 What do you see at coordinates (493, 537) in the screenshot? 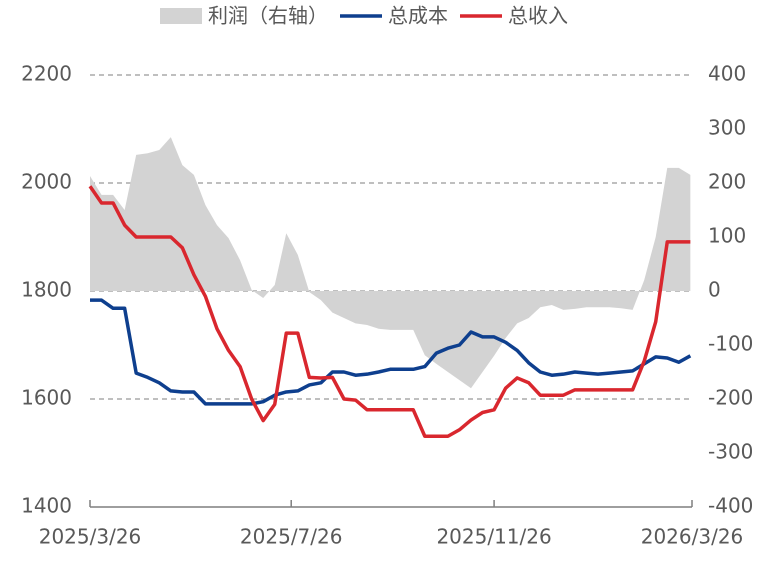
I see `x-tick-label: 2025/11/26` at bounding box center [493, 537].